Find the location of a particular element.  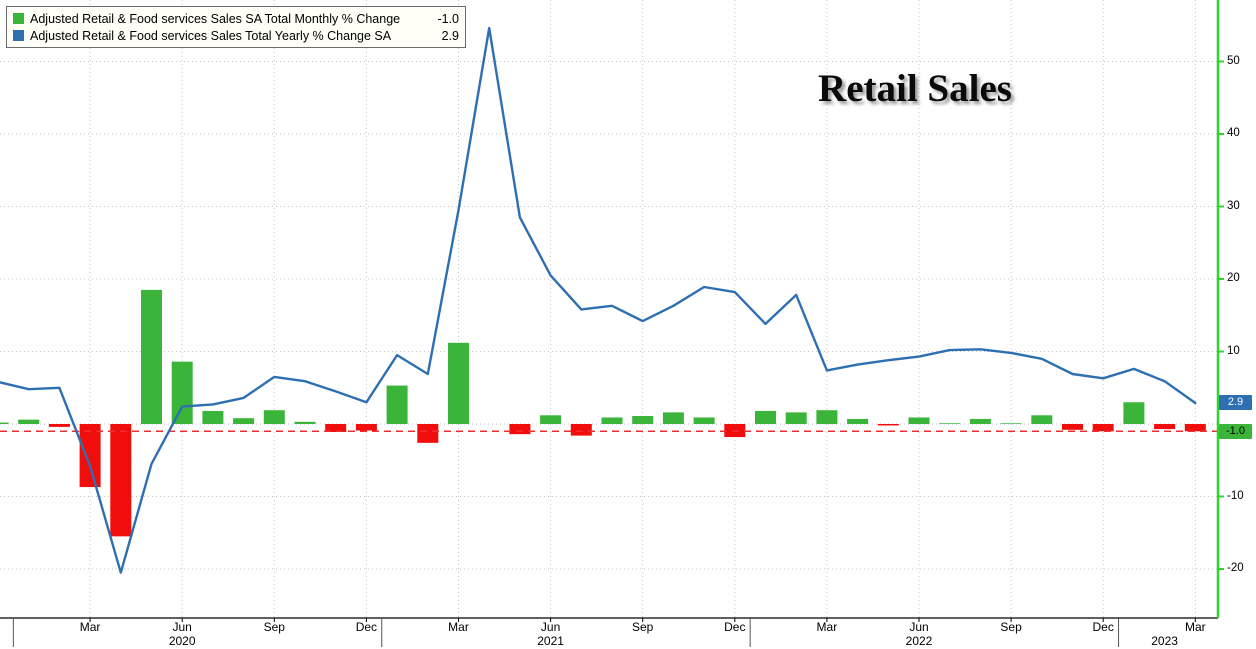

y-axis-tick-label: 50 is located at coordinates (1233, 60).